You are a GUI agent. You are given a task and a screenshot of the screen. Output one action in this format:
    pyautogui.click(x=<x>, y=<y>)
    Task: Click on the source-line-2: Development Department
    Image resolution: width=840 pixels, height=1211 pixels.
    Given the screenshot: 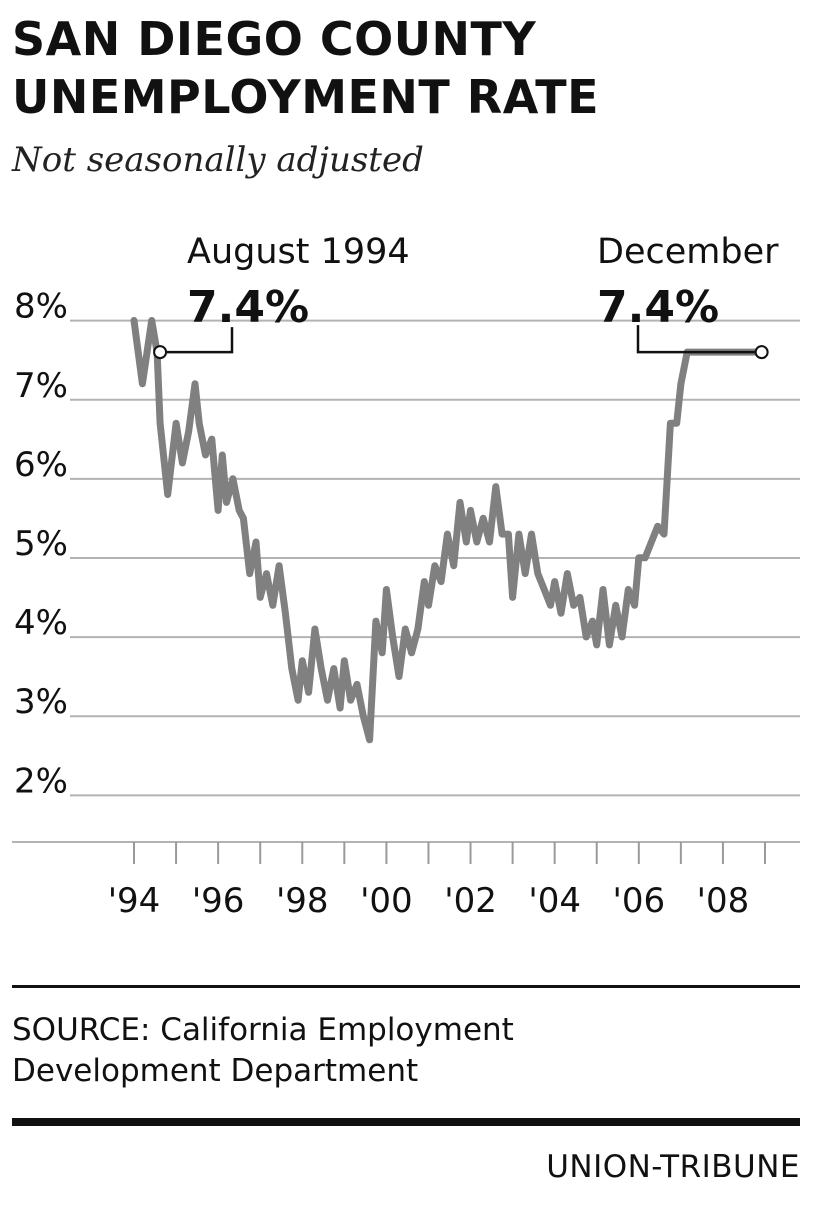 What is the action you would take?
    pyautogui.click(x=215, y=1071)
    